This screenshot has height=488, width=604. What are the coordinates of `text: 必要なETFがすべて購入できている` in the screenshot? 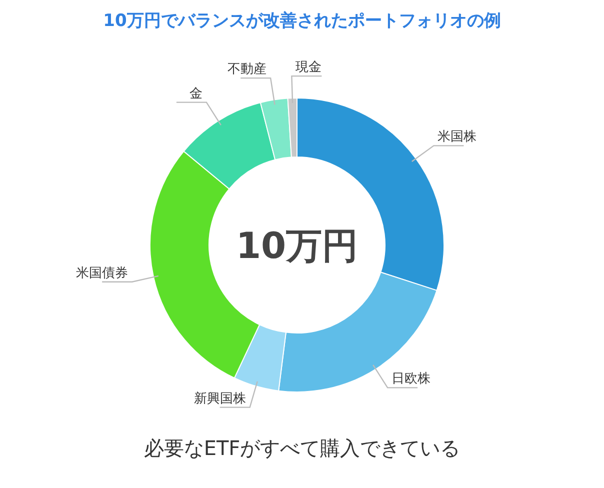 It's located at (302, 448).